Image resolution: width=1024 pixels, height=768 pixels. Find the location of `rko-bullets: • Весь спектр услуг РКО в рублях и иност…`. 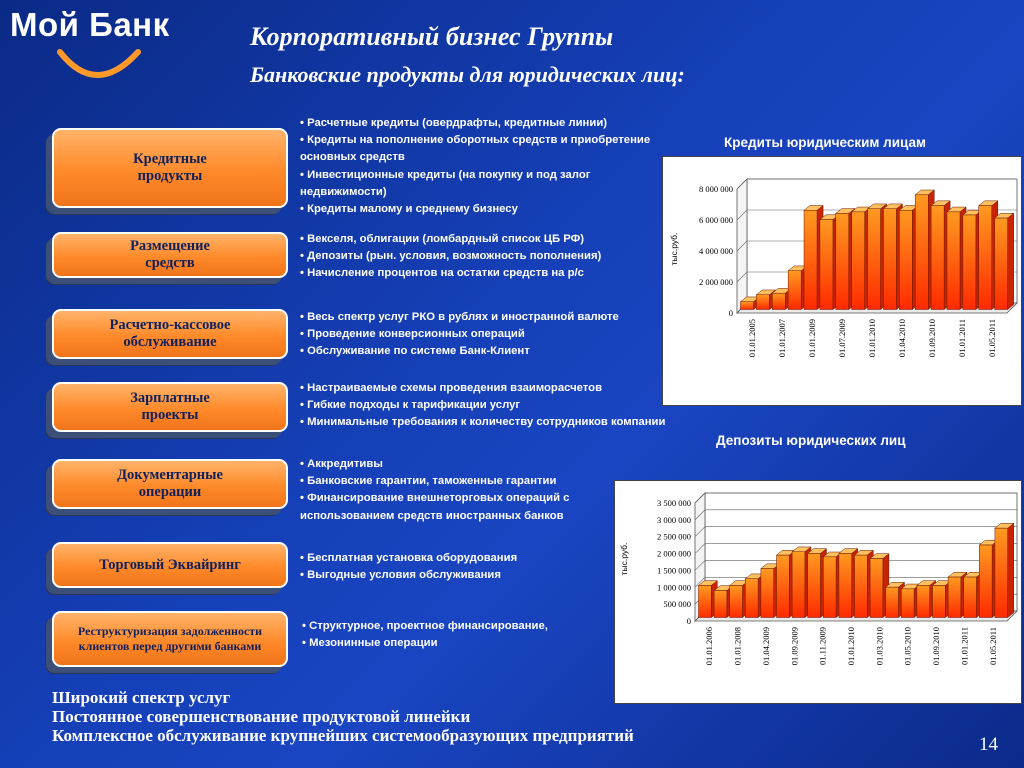

rko-bullets: • Весь спектр услуг РКО в рублях и иност… is located at coordinates (480, 335).